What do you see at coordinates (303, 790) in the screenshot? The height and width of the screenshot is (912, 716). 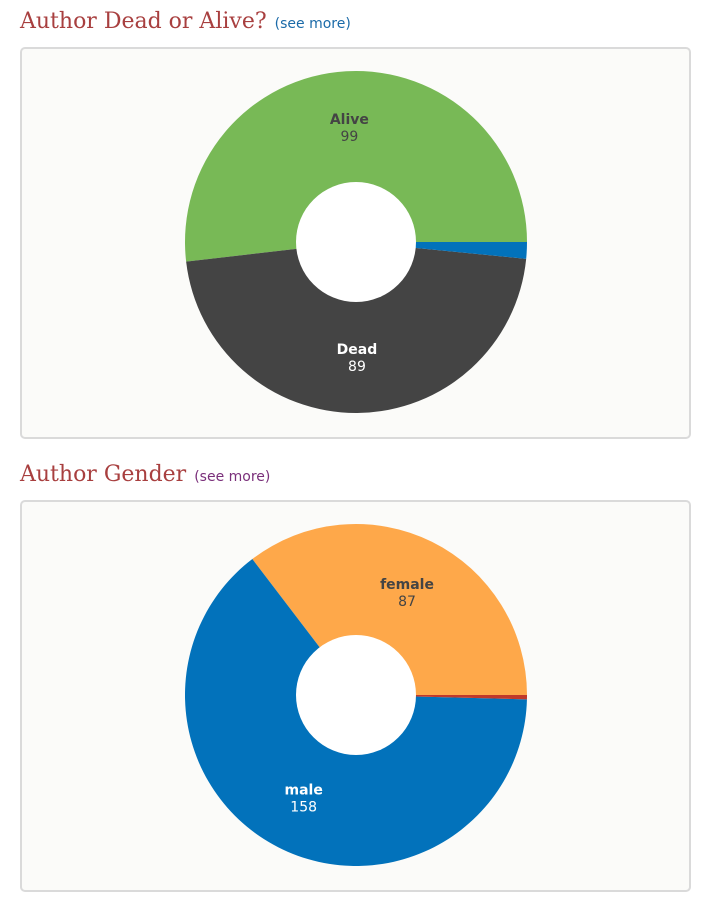 I see `slice-label-male: male` at bounding box center [303, 790].